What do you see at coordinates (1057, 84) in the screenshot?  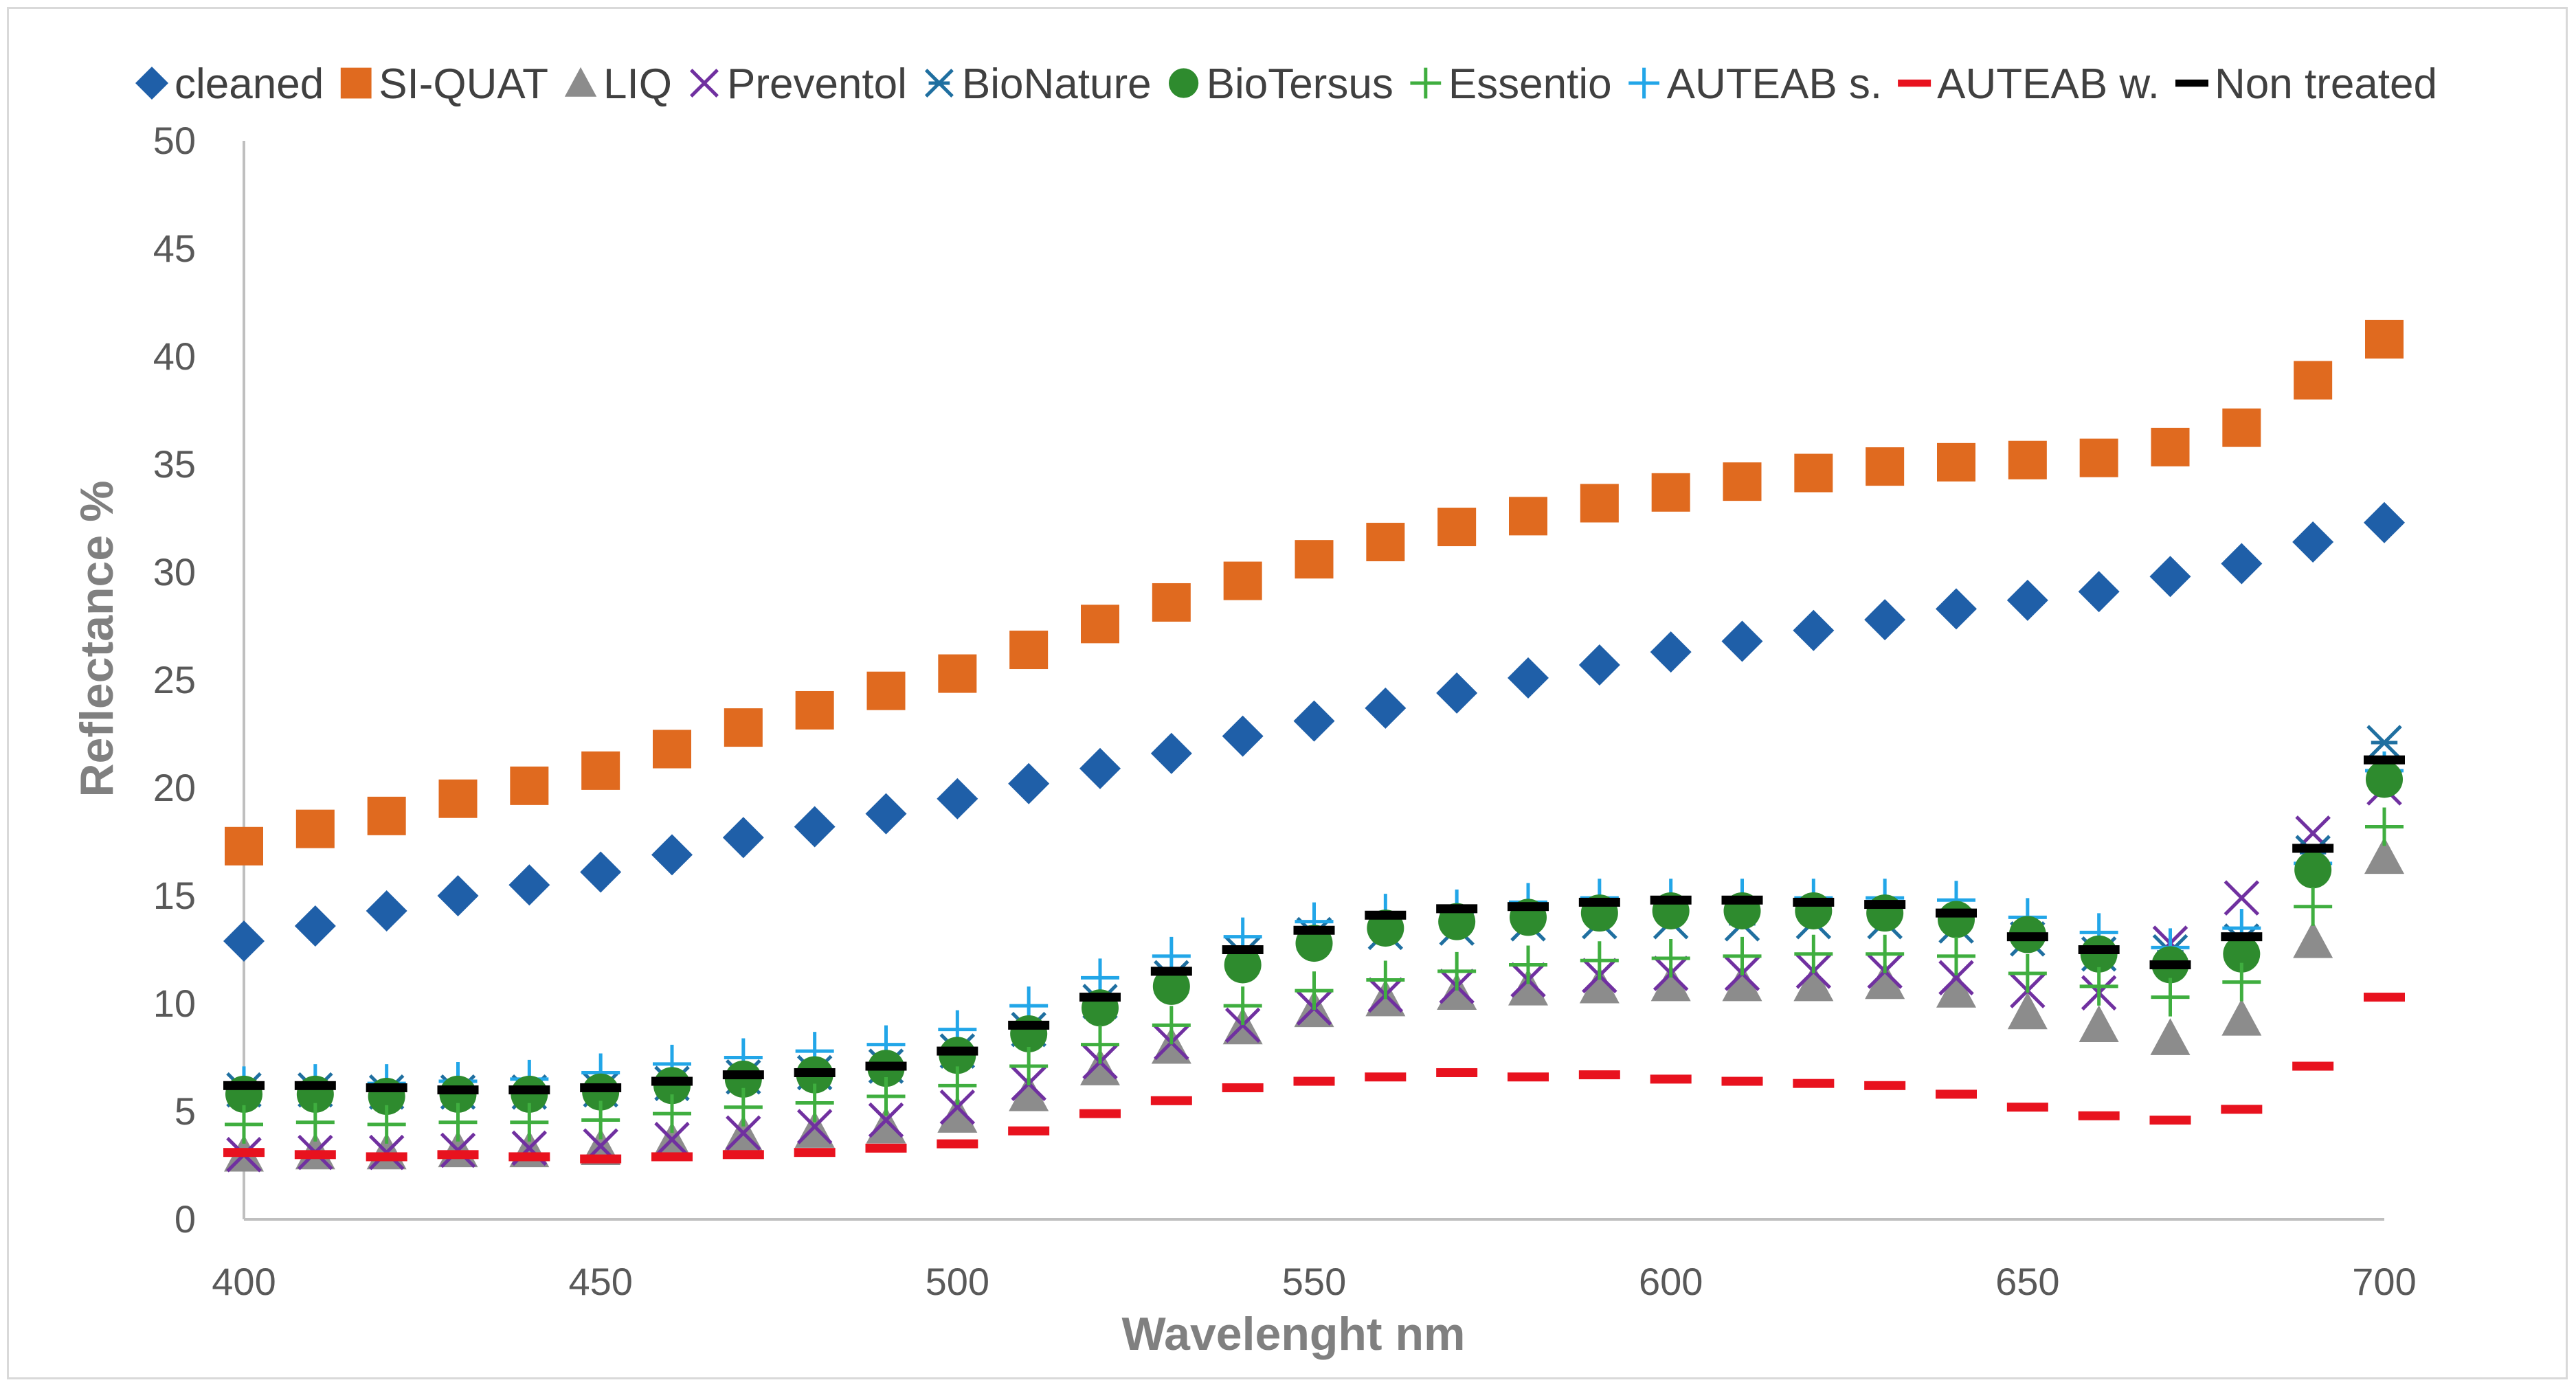 I see `legend-label: BioNature` at bounding box center [1057, 84].